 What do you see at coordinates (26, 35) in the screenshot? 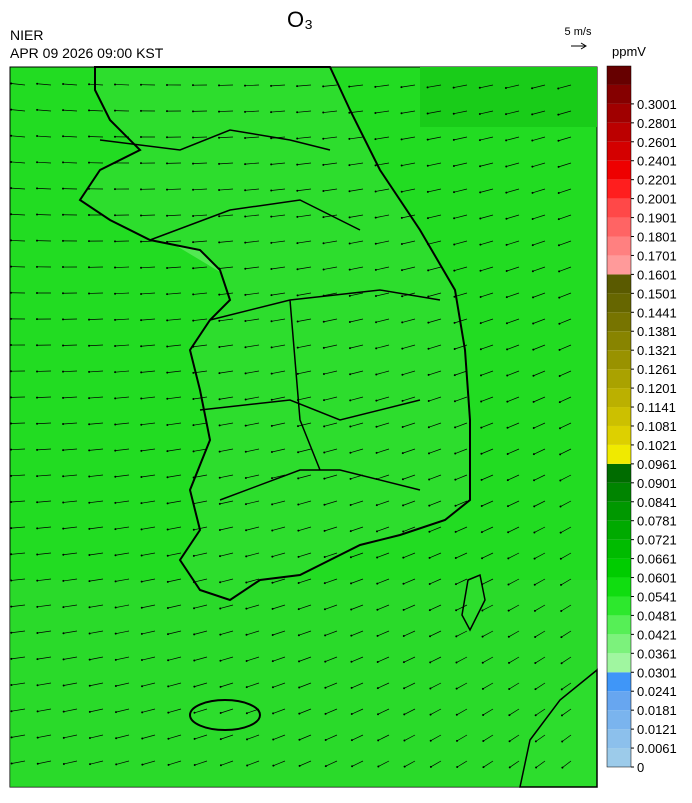
I see `agency: NIER` at bounding box center [26, 35].